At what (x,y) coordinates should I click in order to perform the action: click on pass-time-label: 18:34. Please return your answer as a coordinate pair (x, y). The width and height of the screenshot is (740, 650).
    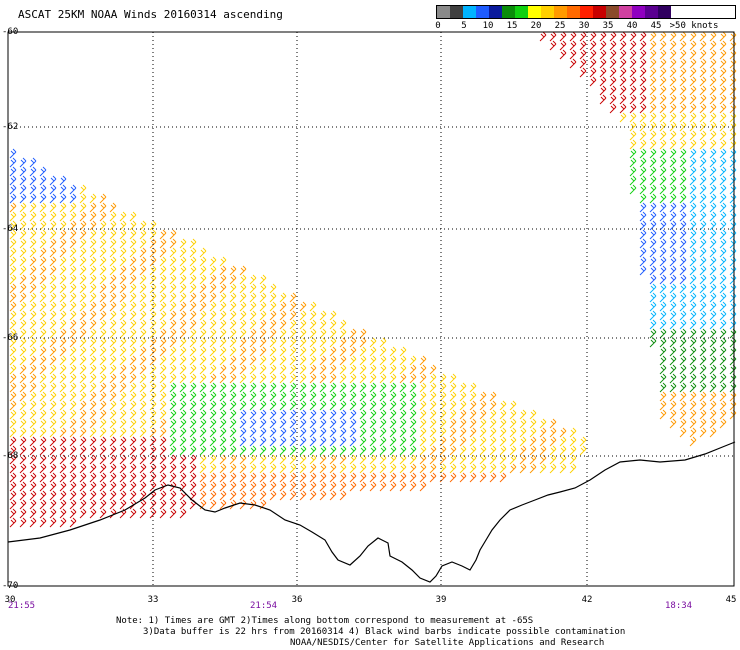
    Looking at the image, I should click on (679, 606).